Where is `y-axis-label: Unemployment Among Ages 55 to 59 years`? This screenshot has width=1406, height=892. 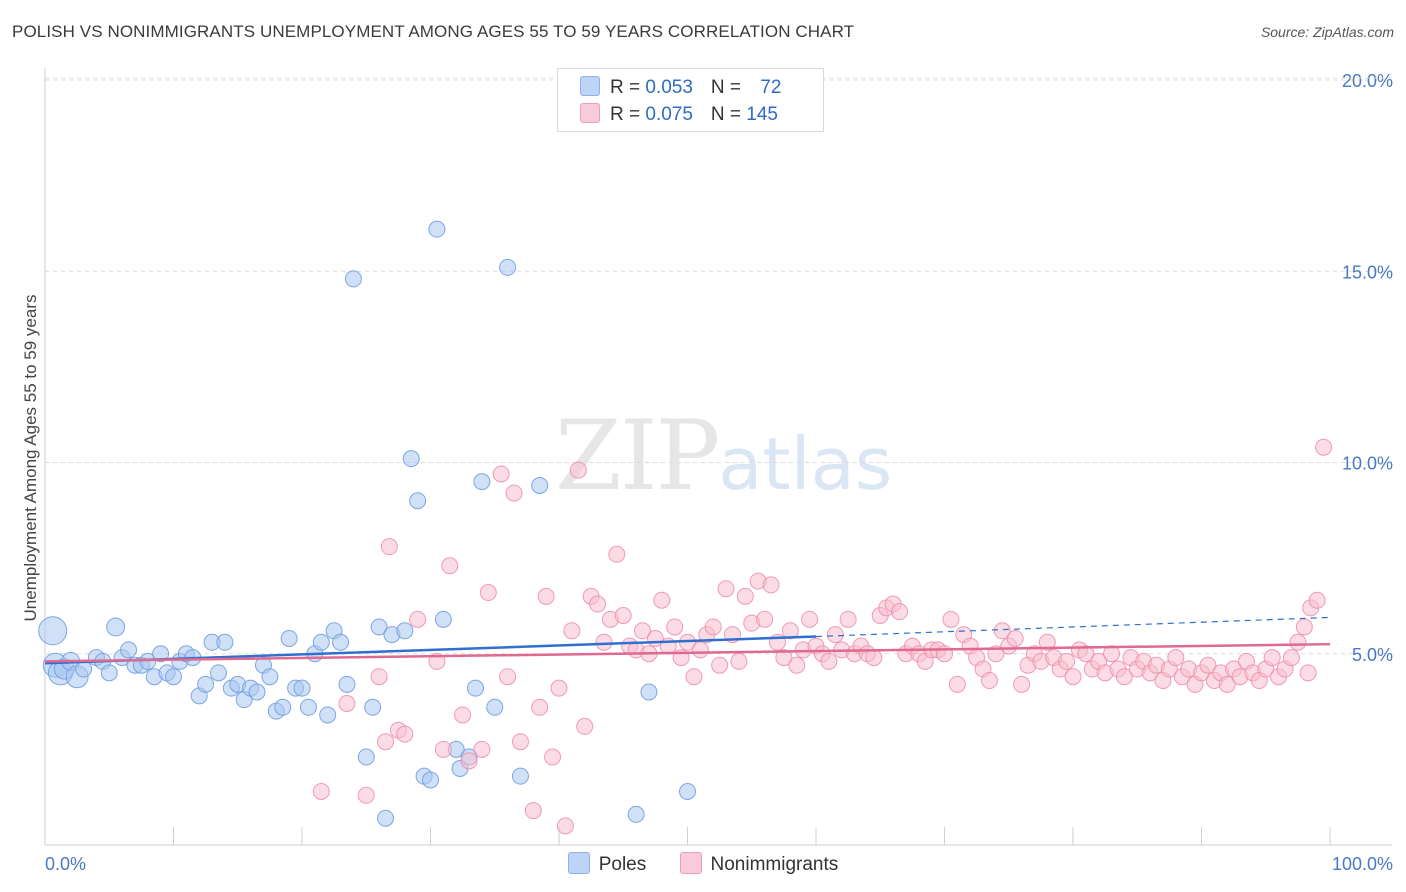
y-axis-label: Unemployment Among Ages 55 to 59 years is located at coordinates (30, 458).